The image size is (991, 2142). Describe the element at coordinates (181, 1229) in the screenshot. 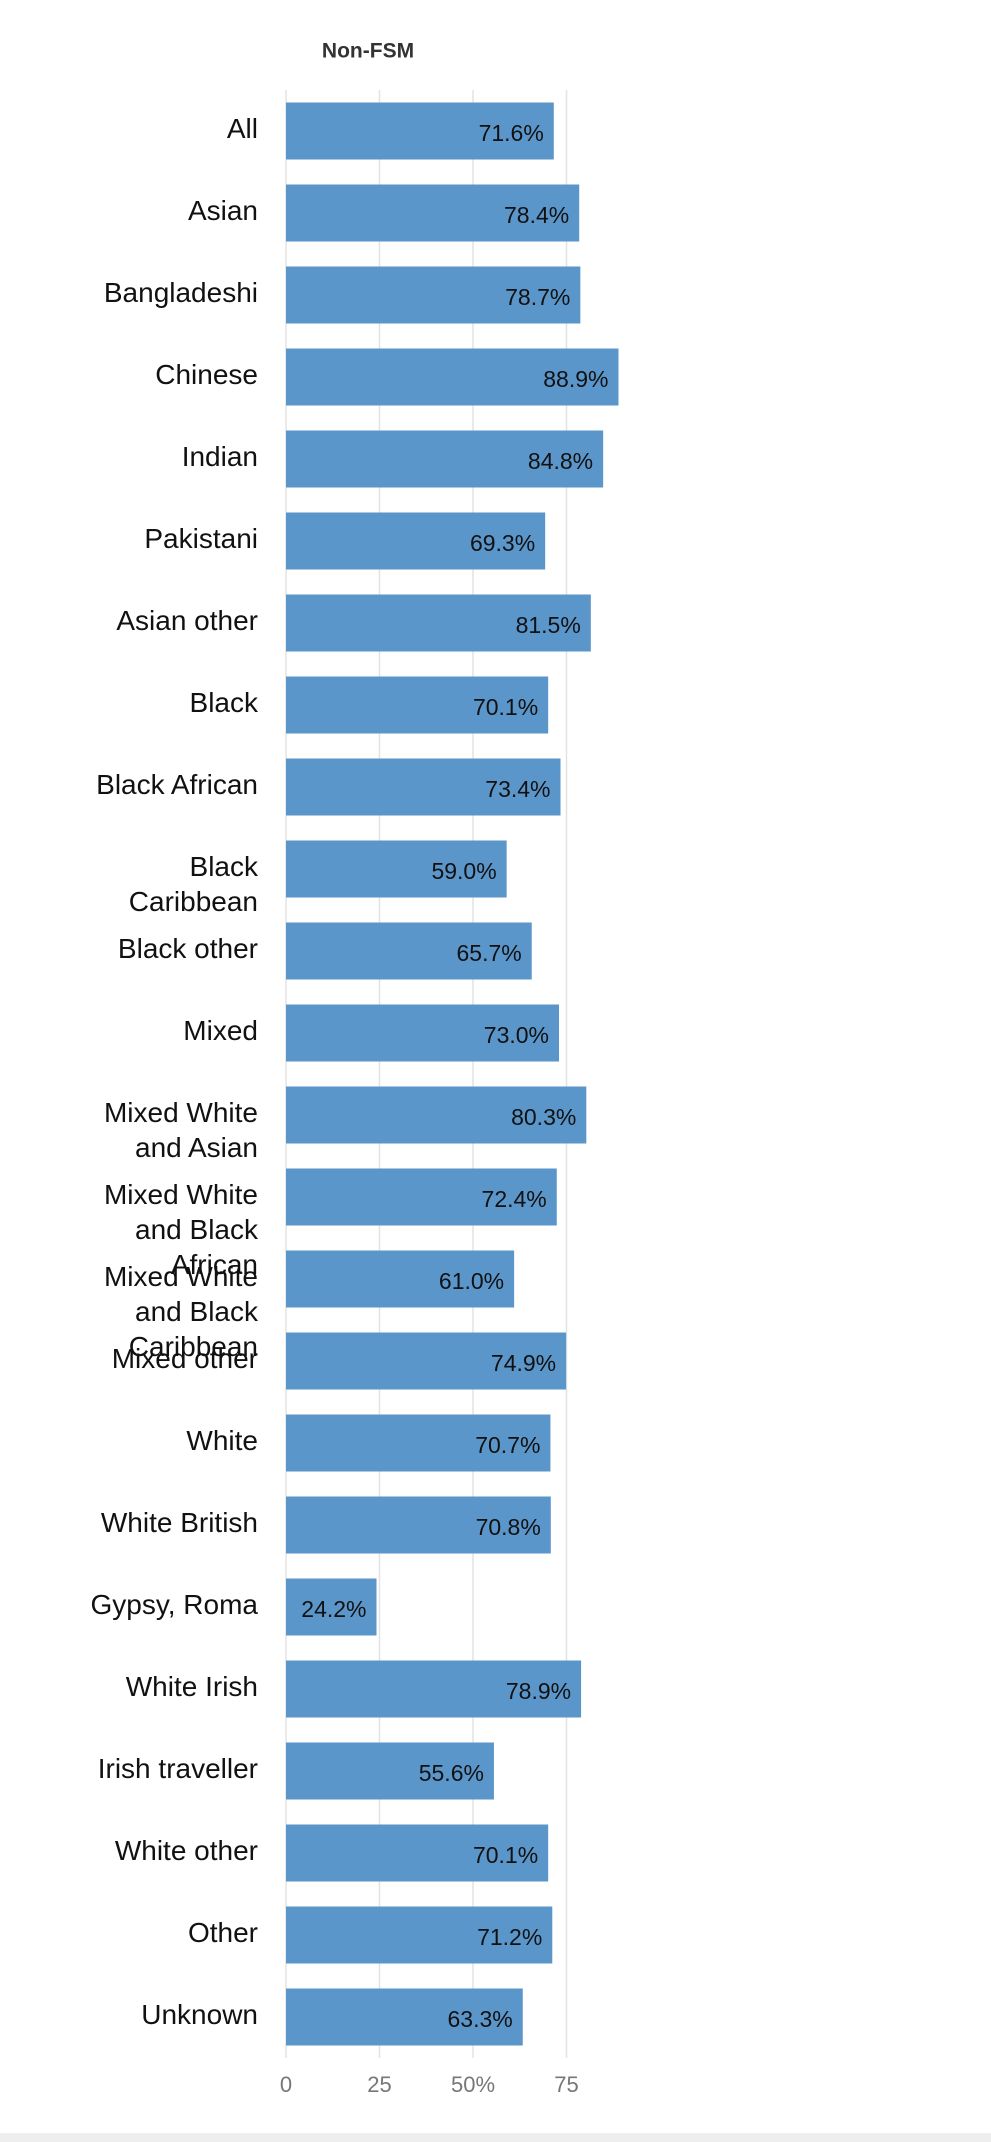

I see `category-label: Mixed White and Black African` at that location.